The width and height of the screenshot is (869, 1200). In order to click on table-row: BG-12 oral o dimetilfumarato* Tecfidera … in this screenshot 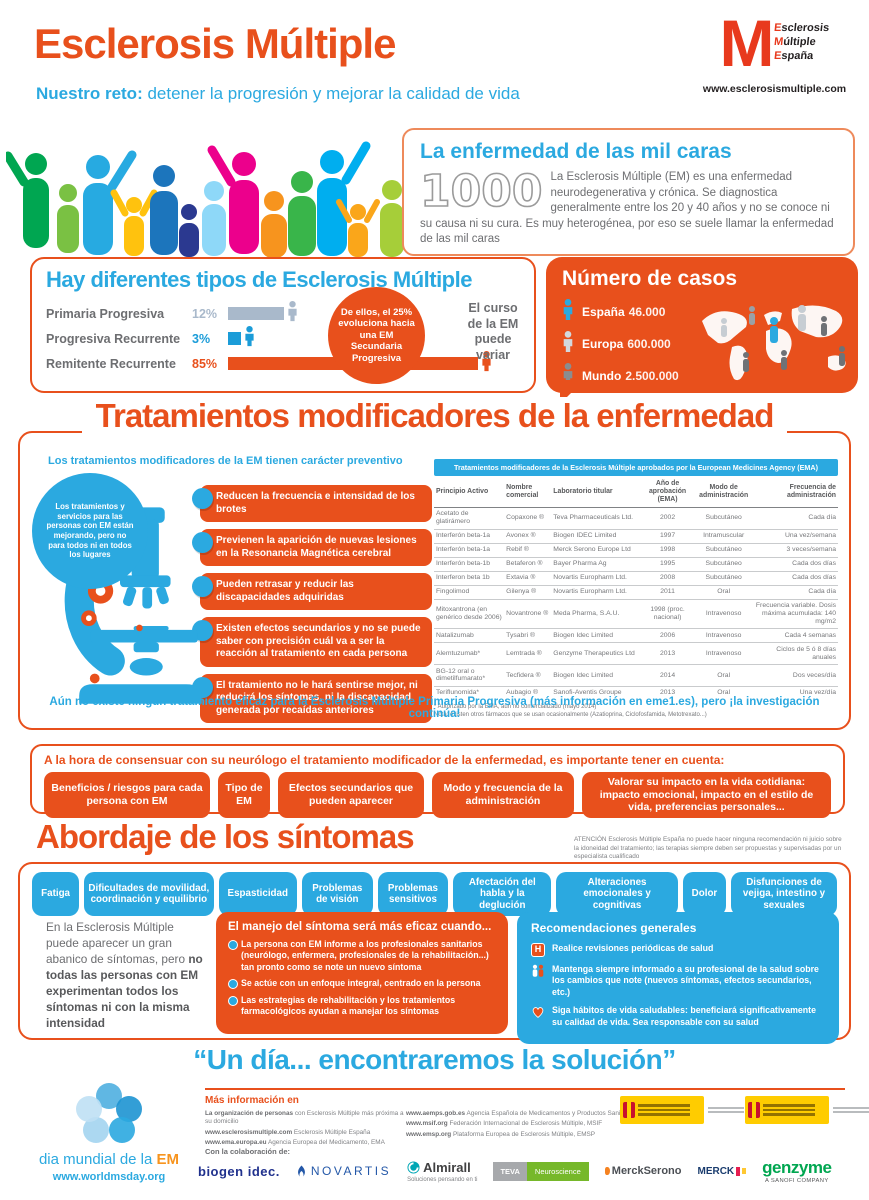, I will do `click(636, 675)`.